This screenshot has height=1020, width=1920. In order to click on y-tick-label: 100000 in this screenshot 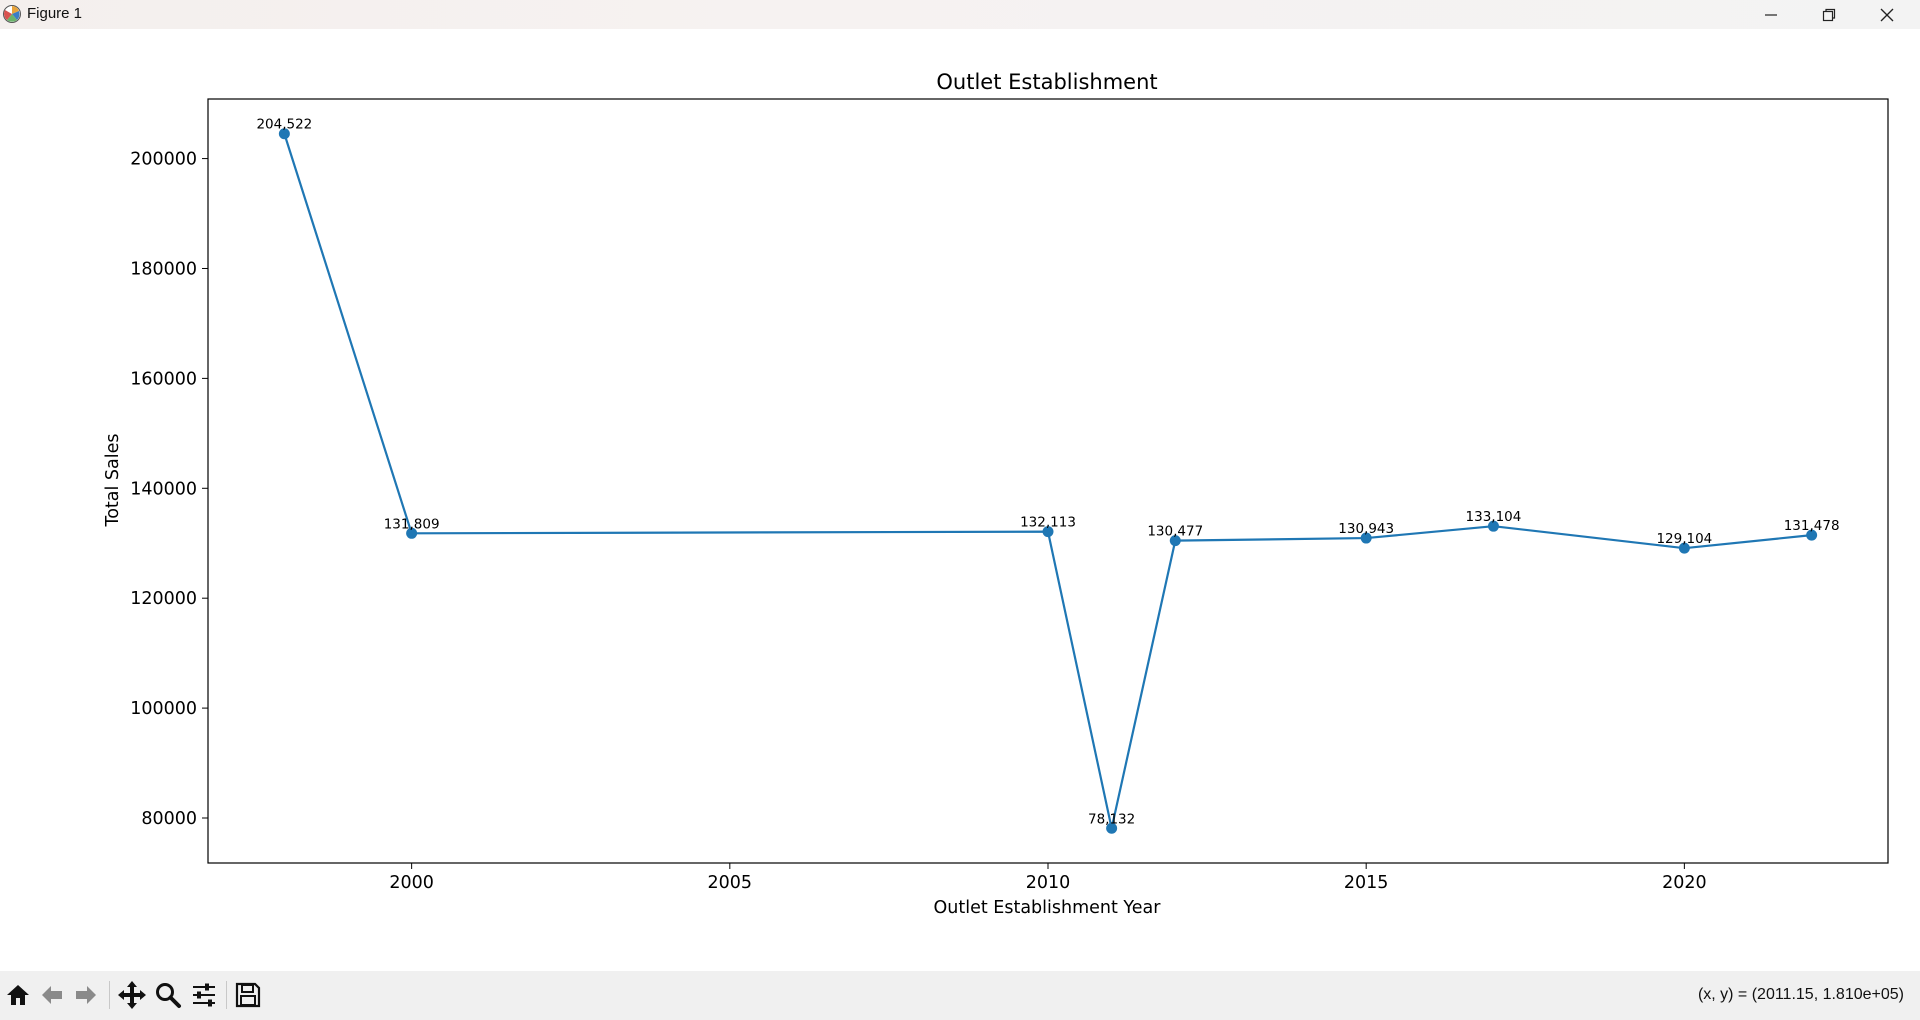, I will do `click(163, 709)`.